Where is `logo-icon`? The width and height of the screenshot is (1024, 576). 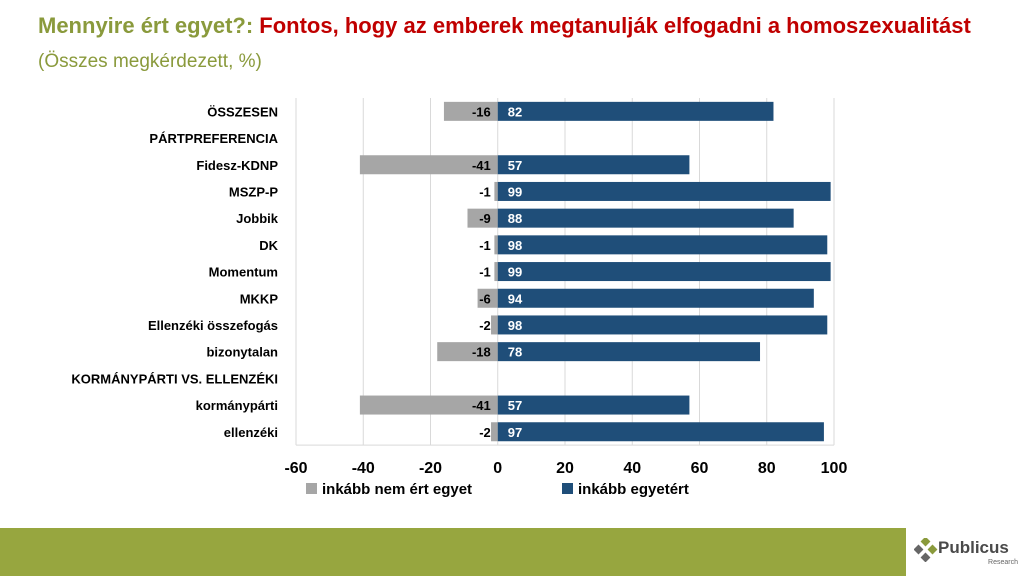 logo-icon is located at coordinates (926, 550).